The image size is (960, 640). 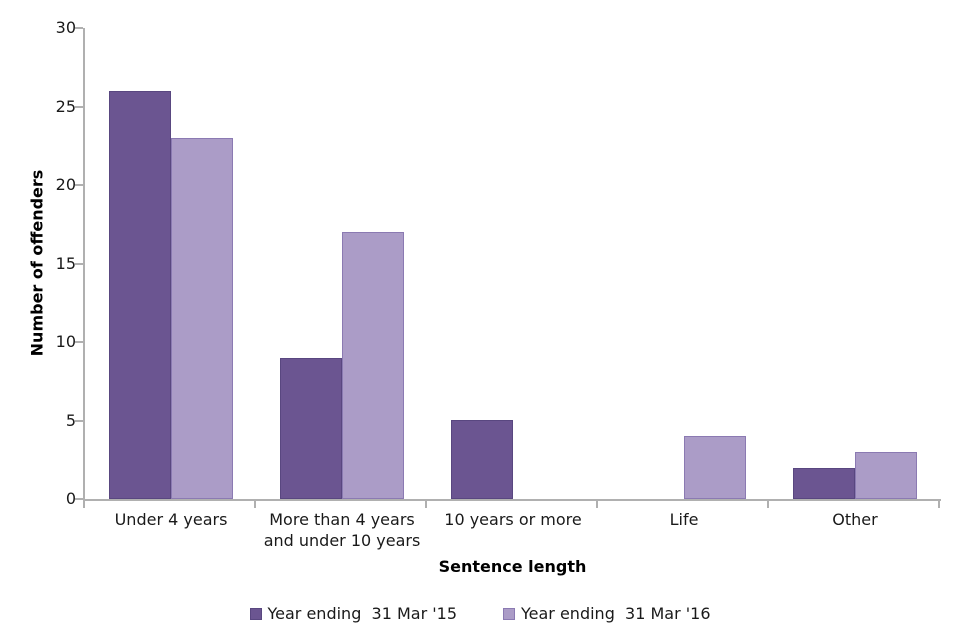 What do you see at coordinates (65, 106) in the screenshot?
I see `y-tick-label: 25` at bounding box center [65, 106].